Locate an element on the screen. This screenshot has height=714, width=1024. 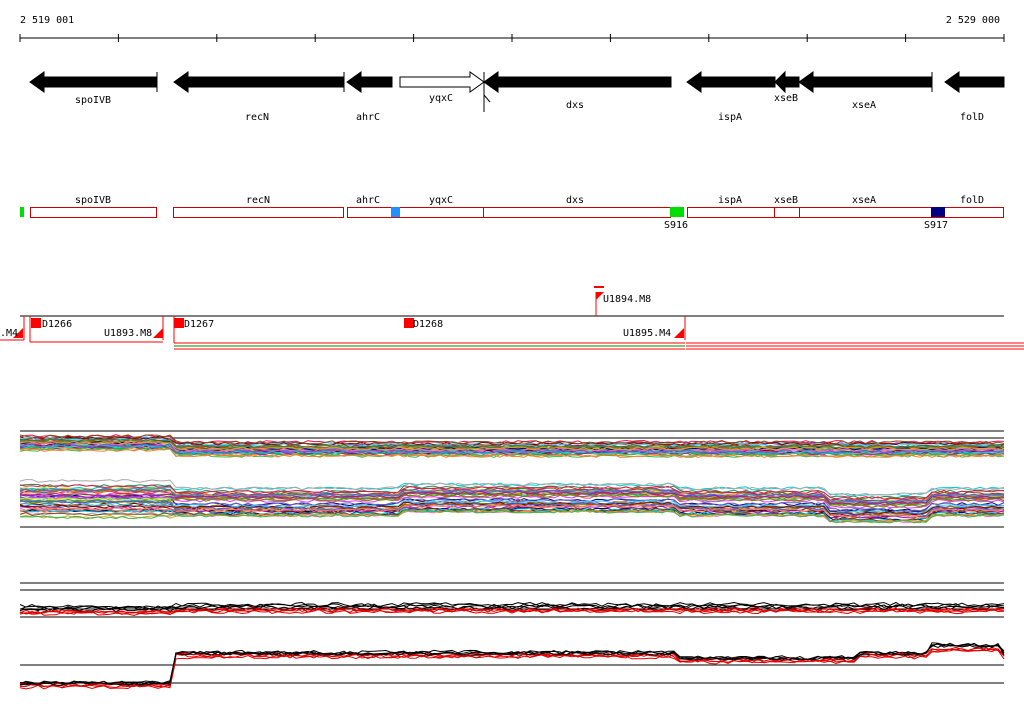
gene-arrow-label: ahrC is located at coordinates (368, 117).